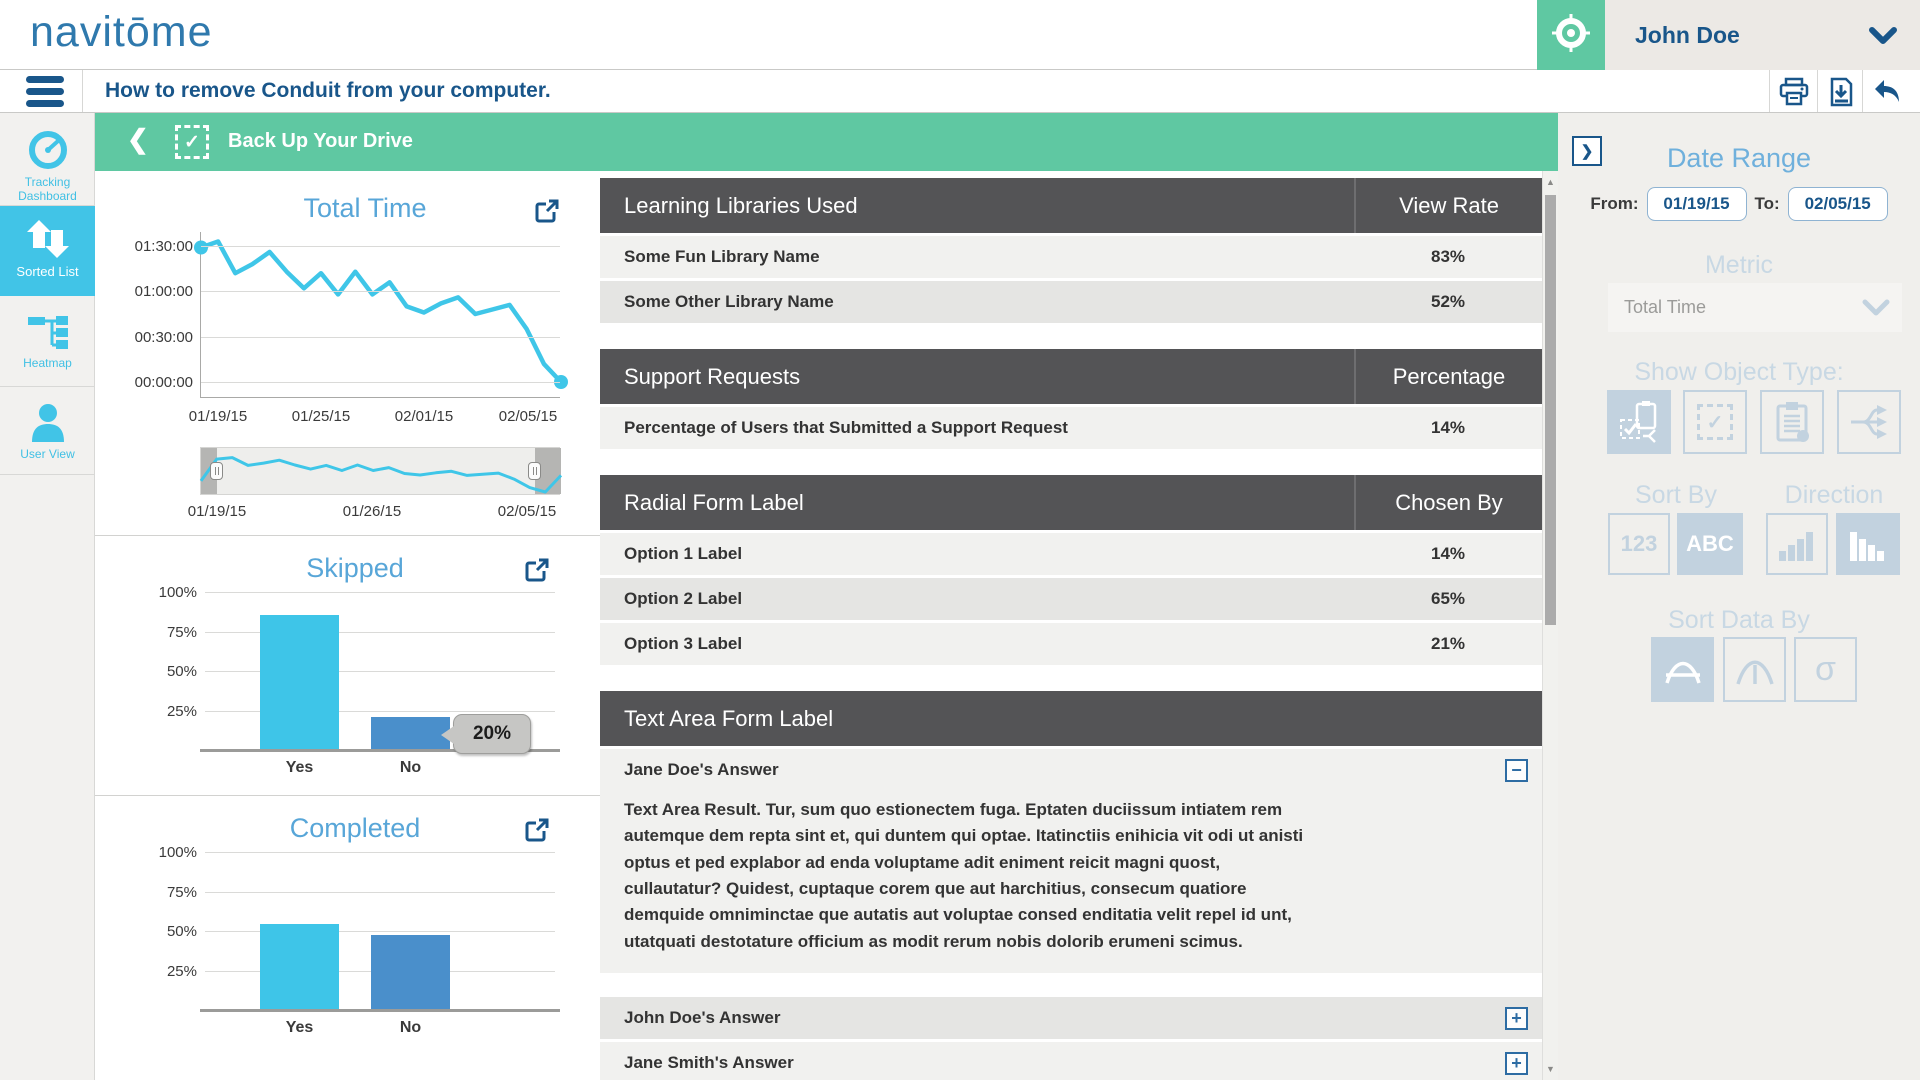  I want to click on overview-tick: 02/05/15, so click(527, 511).